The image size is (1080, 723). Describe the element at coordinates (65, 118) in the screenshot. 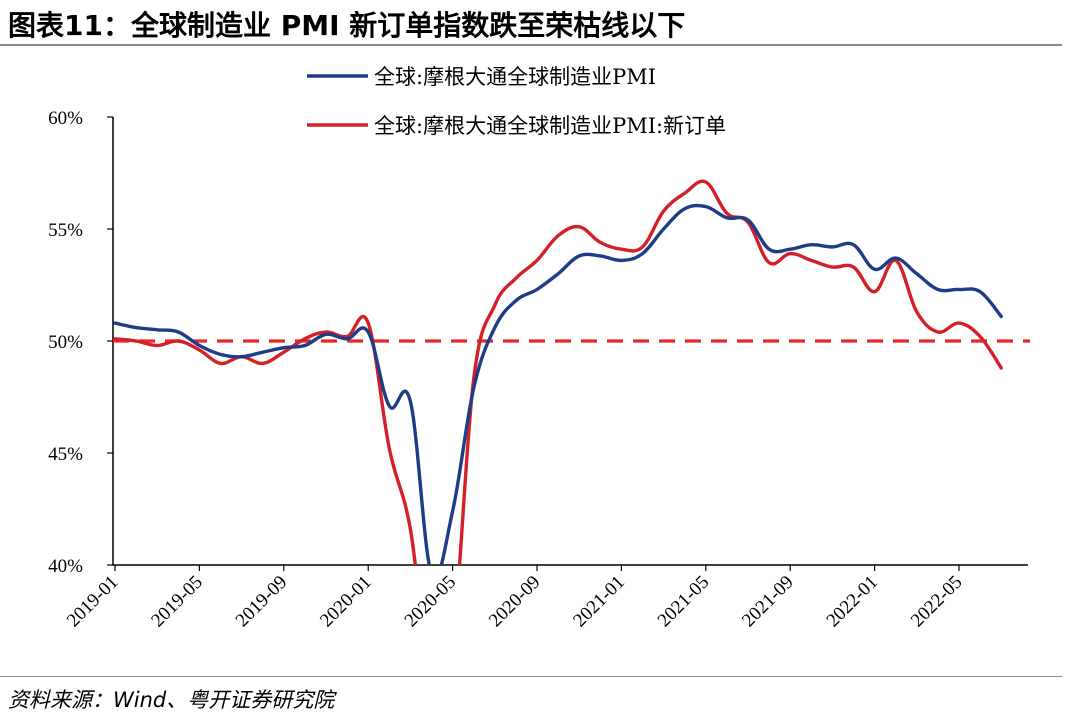

I see `y-tick-label: 60%` at that location.